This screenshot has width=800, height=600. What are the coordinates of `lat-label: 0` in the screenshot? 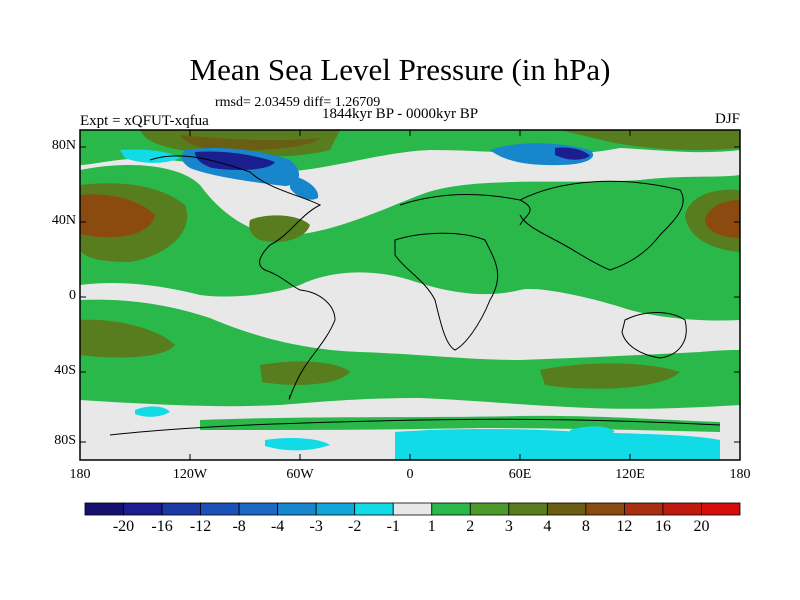 It's located at (72, 295).